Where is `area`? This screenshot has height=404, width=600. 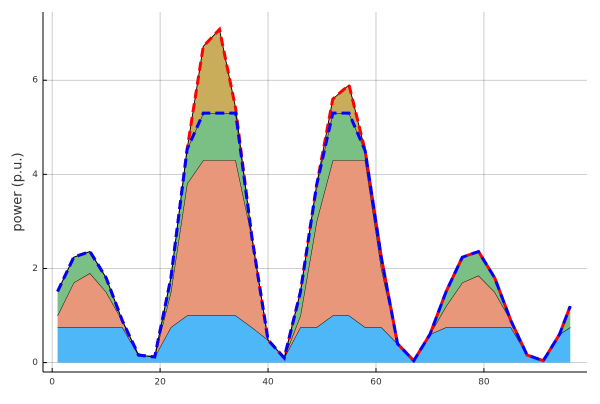 area is located at coordinates (314, 339).